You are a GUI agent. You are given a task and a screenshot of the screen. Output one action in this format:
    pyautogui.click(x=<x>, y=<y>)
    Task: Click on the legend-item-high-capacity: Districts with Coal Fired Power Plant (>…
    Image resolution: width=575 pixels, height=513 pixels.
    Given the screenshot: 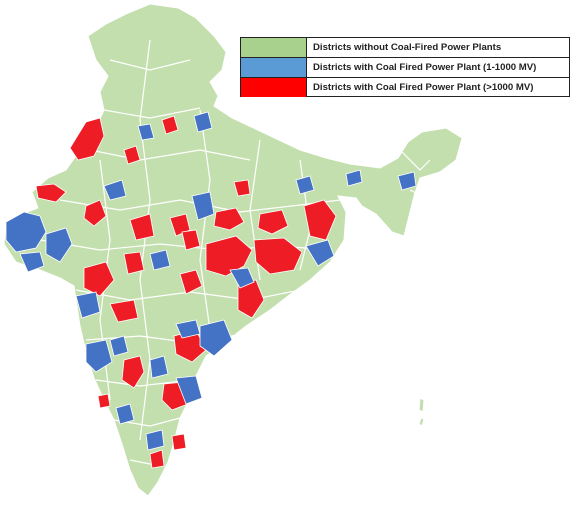 What is the action you would take?
    pyautogui.click(x=405, y=87)
    